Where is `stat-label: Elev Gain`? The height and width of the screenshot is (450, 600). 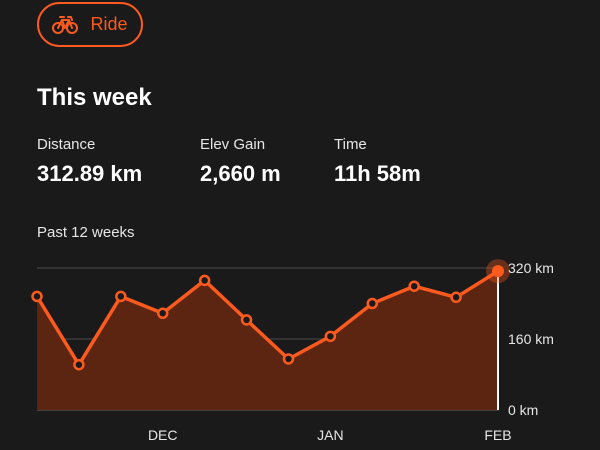
stat-label: Elev Gain is located at coordinates (233, 144).